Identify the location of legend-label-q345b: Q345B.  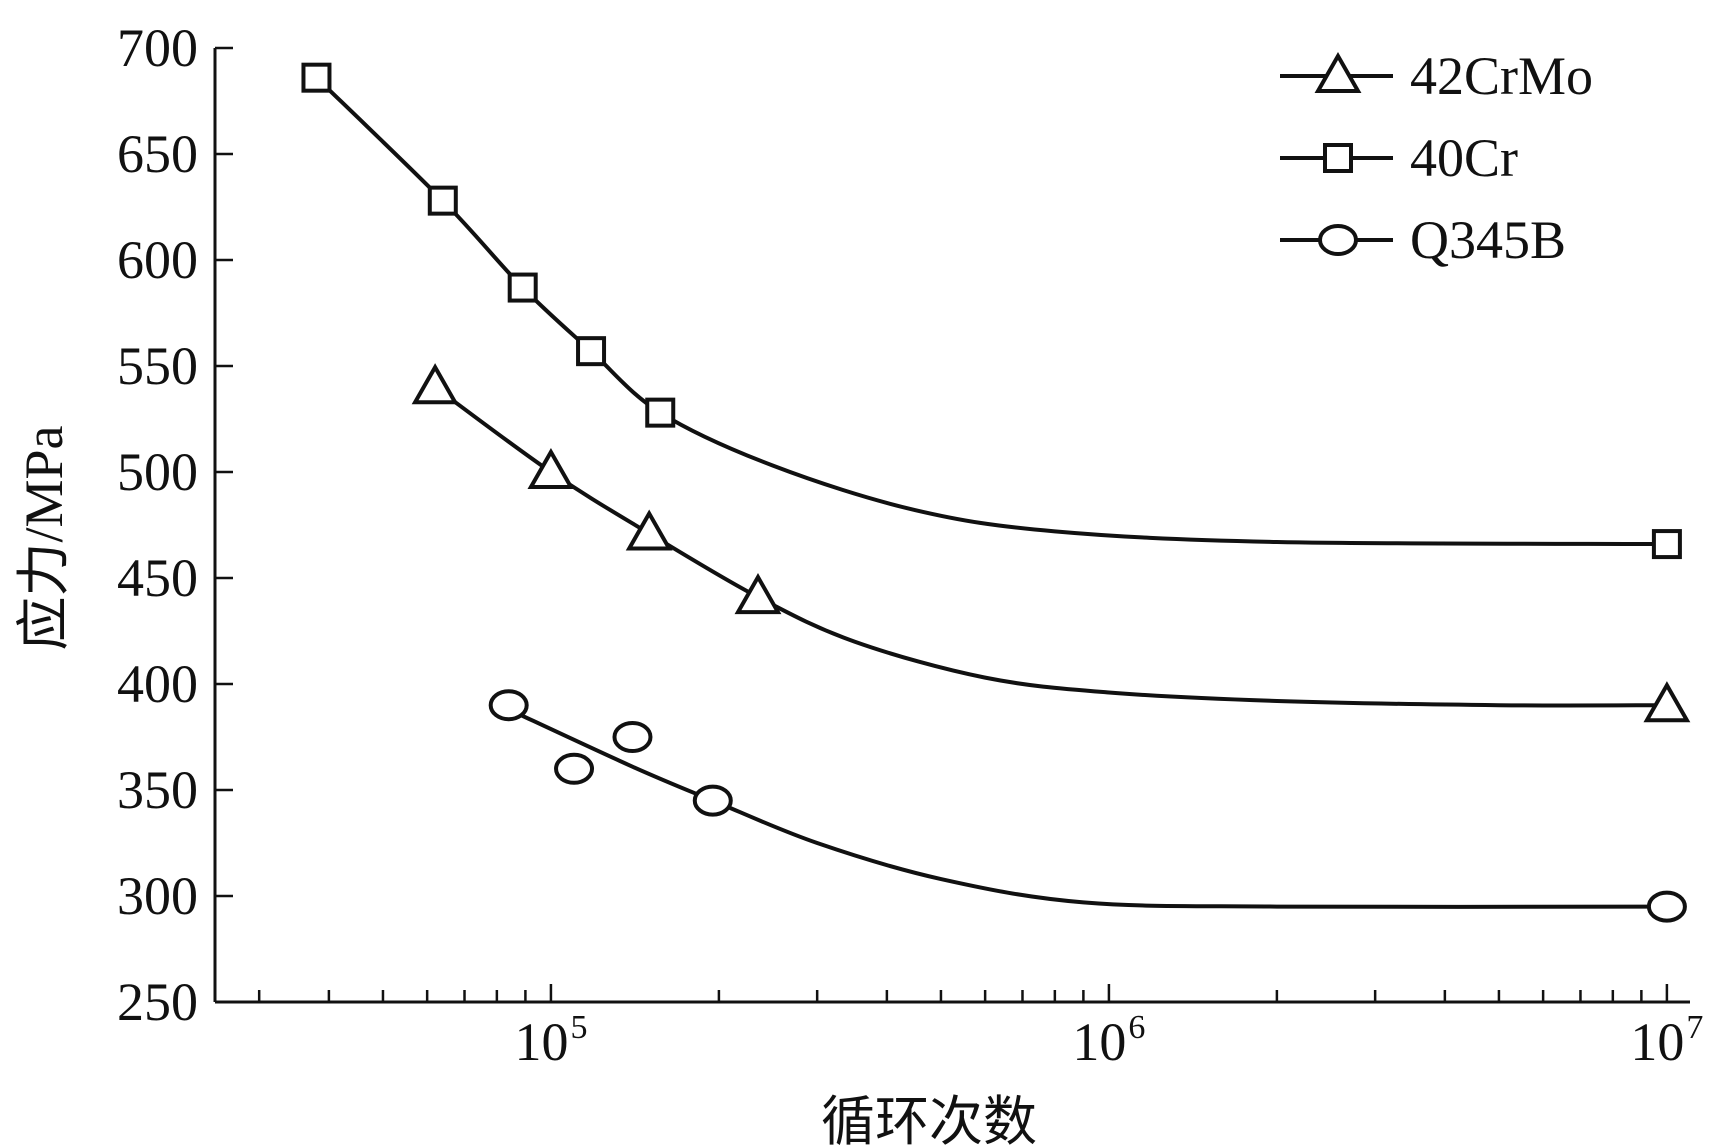
(1488, 240).